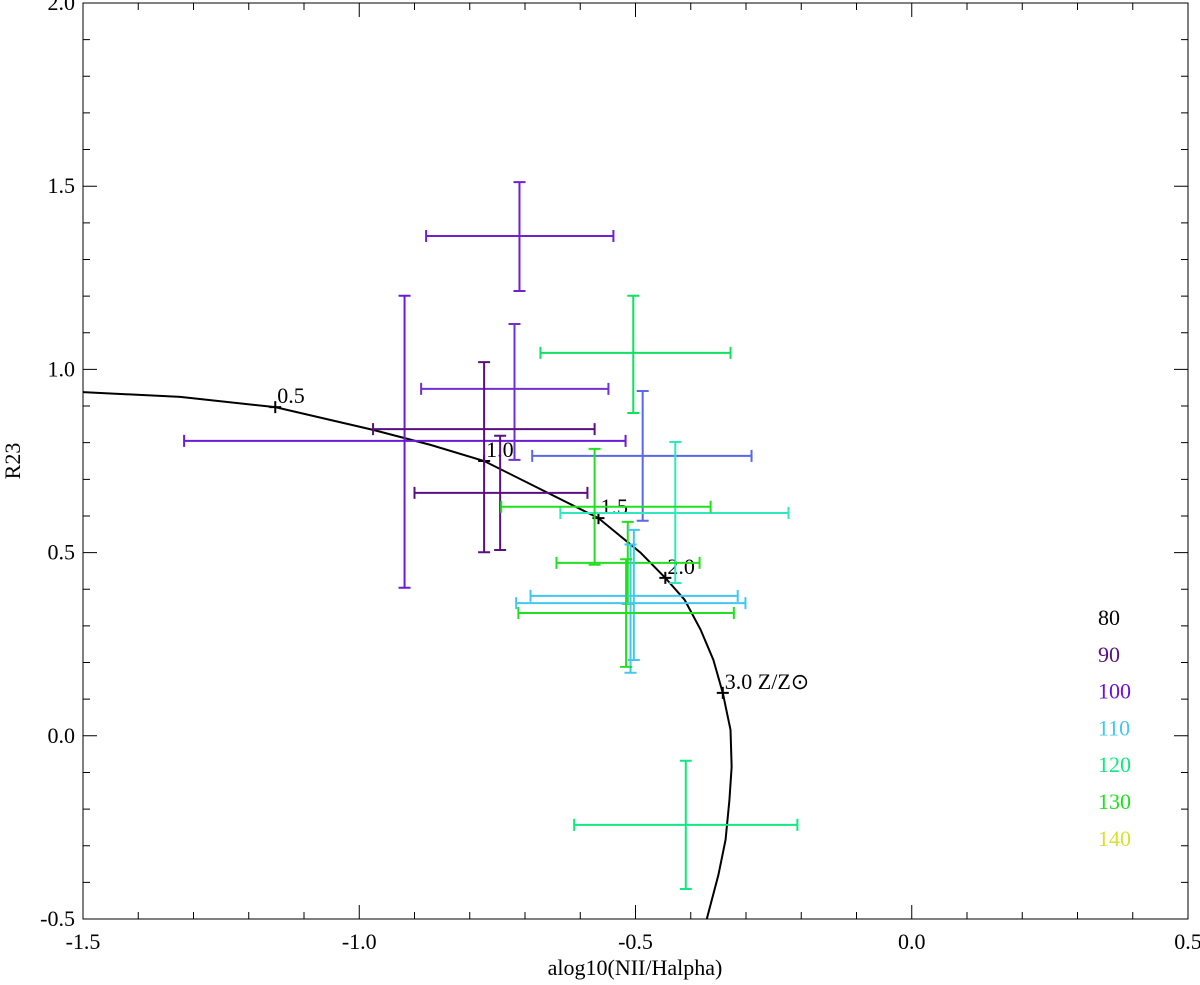 This screenshot has height=985, width=1200. I want to click on y-tick-label: 0.0, so click(62, 735).